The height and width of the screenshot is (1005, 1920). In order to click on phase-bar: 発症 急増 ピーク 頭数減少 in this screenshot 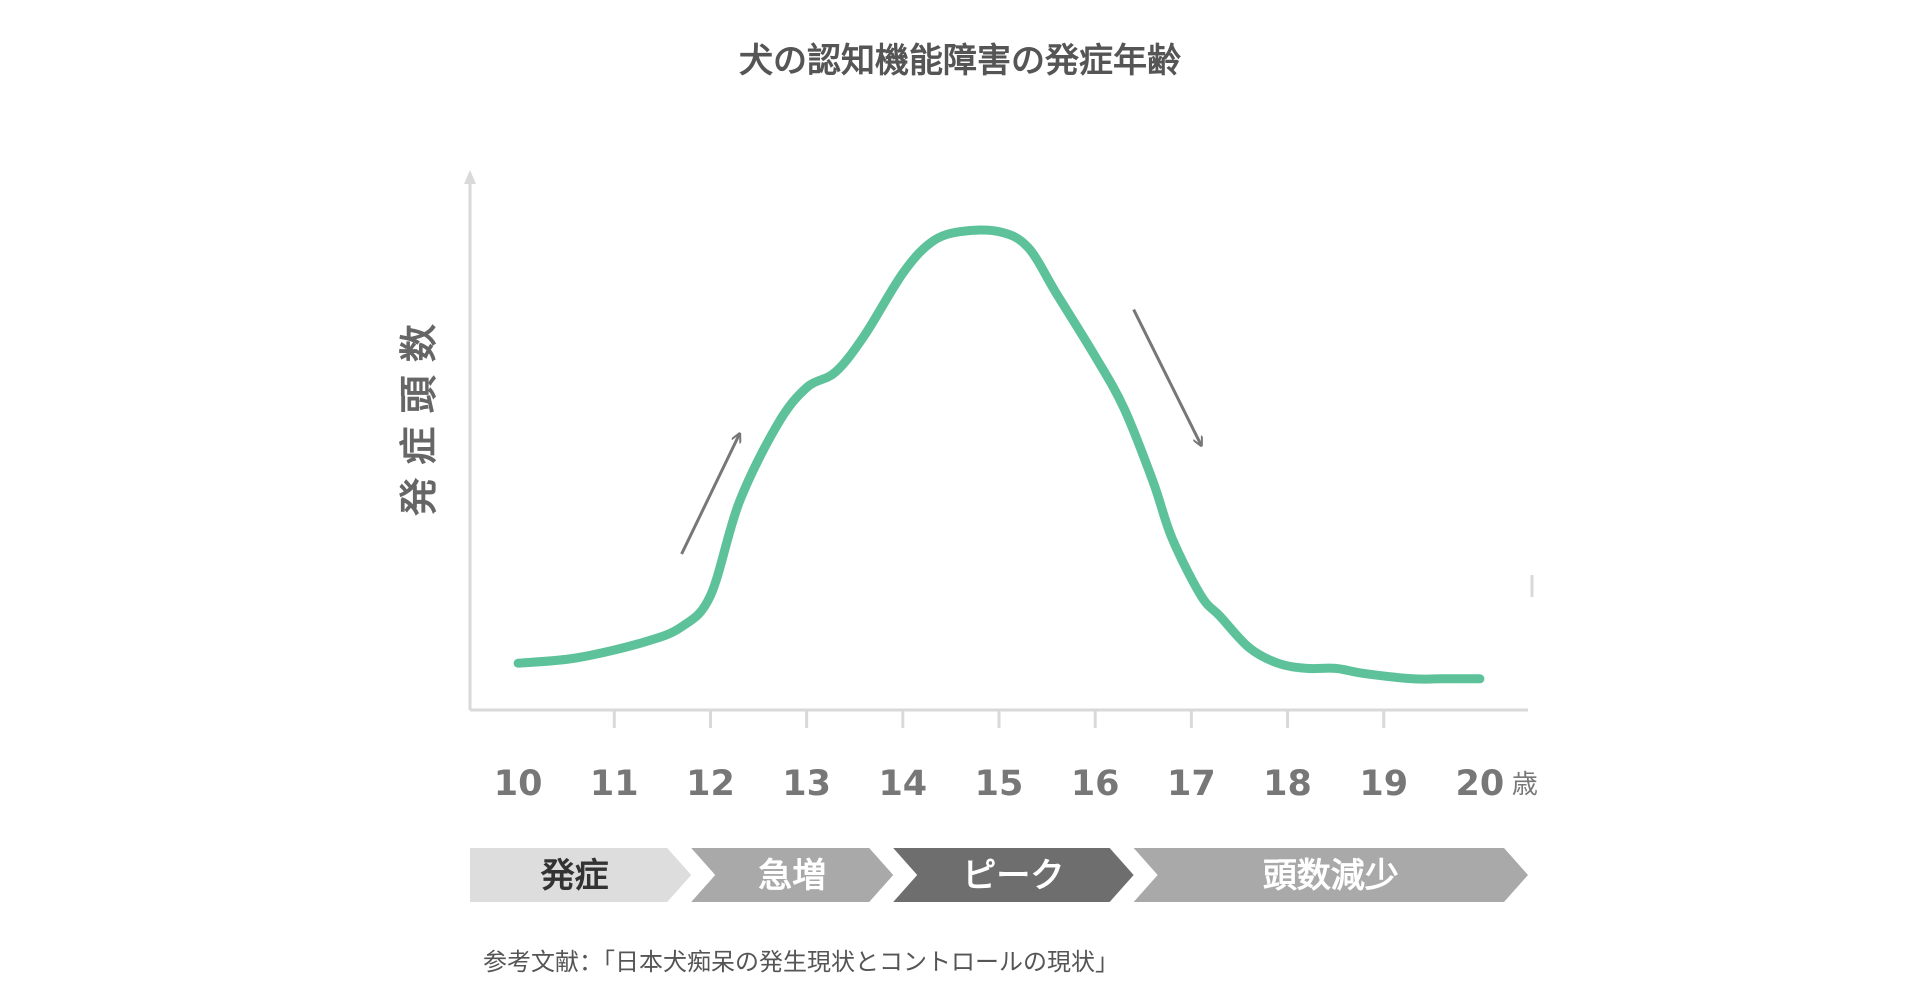, I will do `click(999, 875)`.